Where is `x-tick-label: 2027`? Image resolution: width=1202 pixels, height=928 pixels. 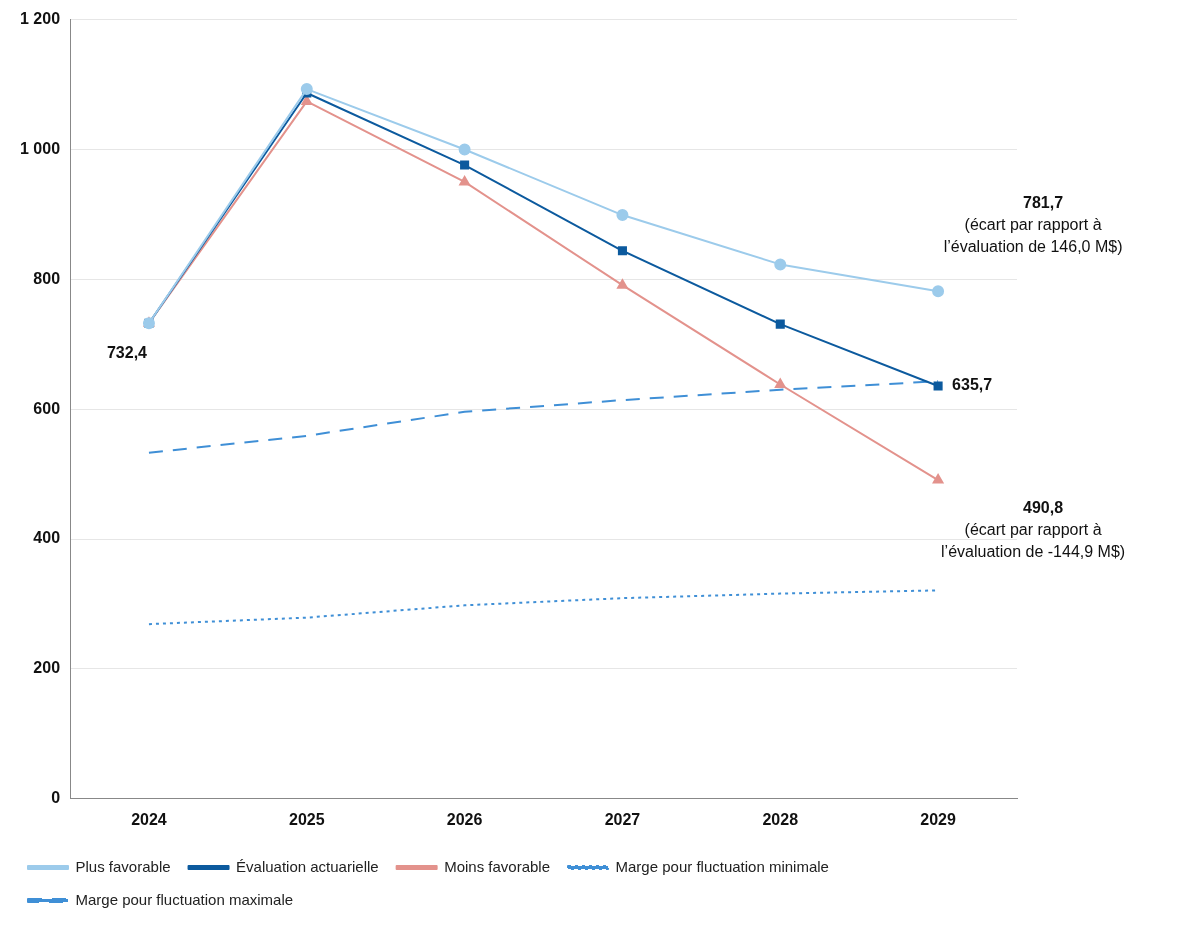
x-tick-label: 2027 is located at coordinates (622, 819).